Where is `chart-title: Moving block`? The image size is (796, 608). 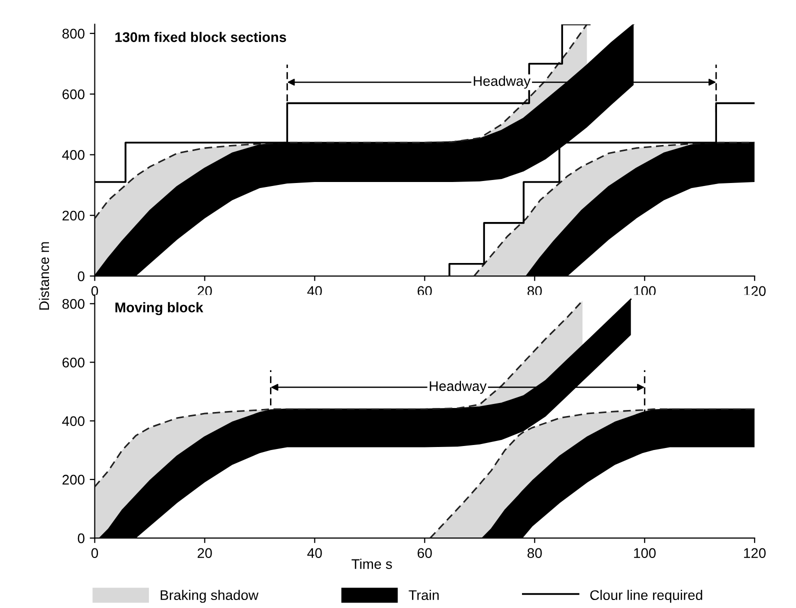
chart-title: Moving block is located at coordinates (159, 309).